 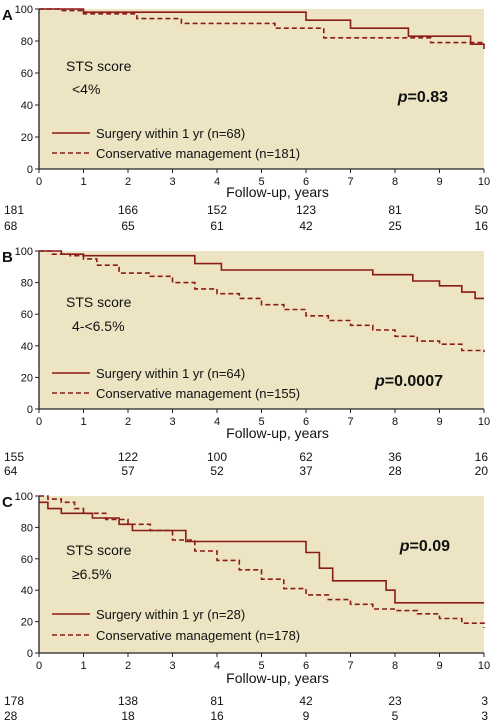 I want to click on legend-label: Surgery within 1 yr (n=28), so click(x=170, y=614).